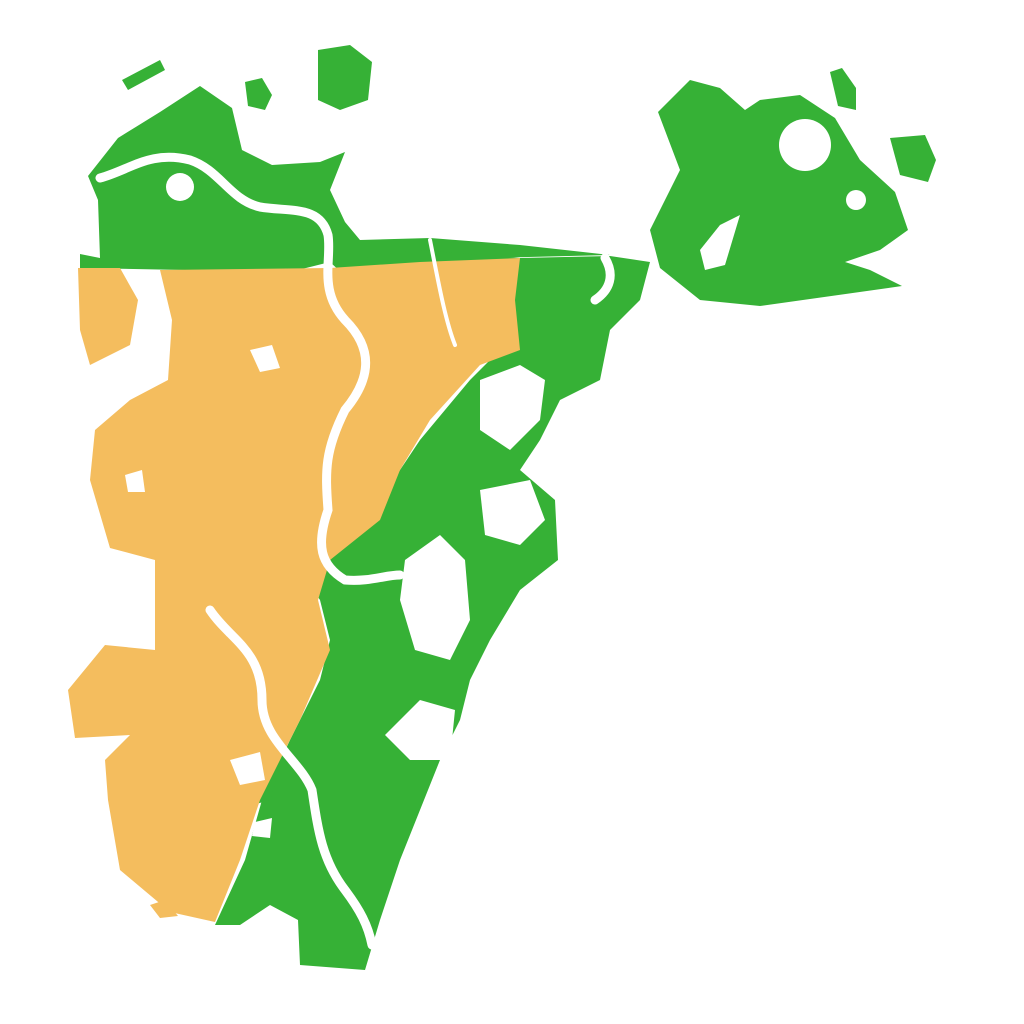  What do you see at coordinates (779, 193) in the screenshot?
I see `green-zone-northeast` at bounding box center [779, 193].